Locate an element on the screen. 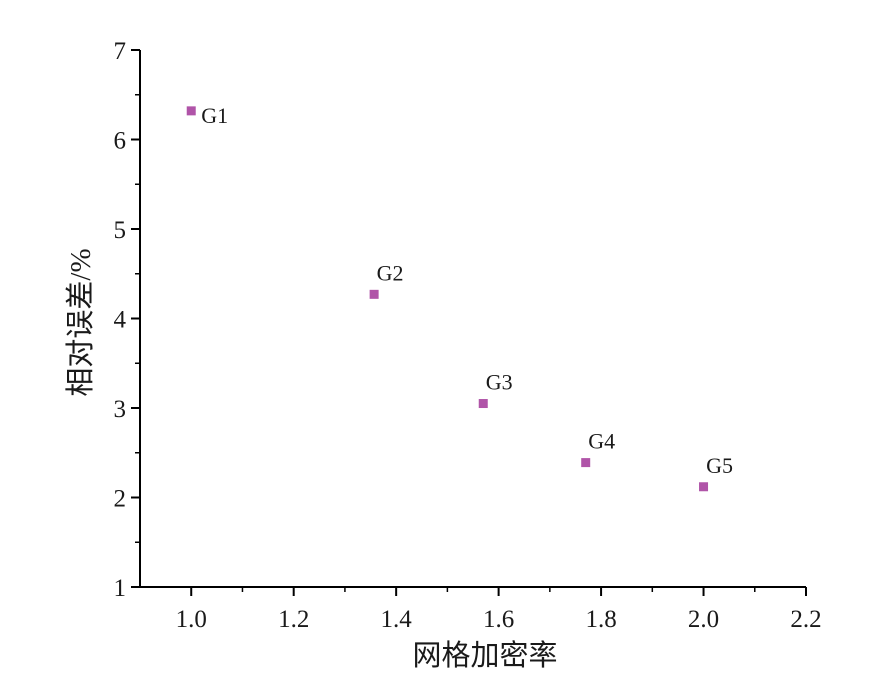 The width and height of the screenshot is (881, 686). y-tick-label: 5 is located at coordinates (120, 230).